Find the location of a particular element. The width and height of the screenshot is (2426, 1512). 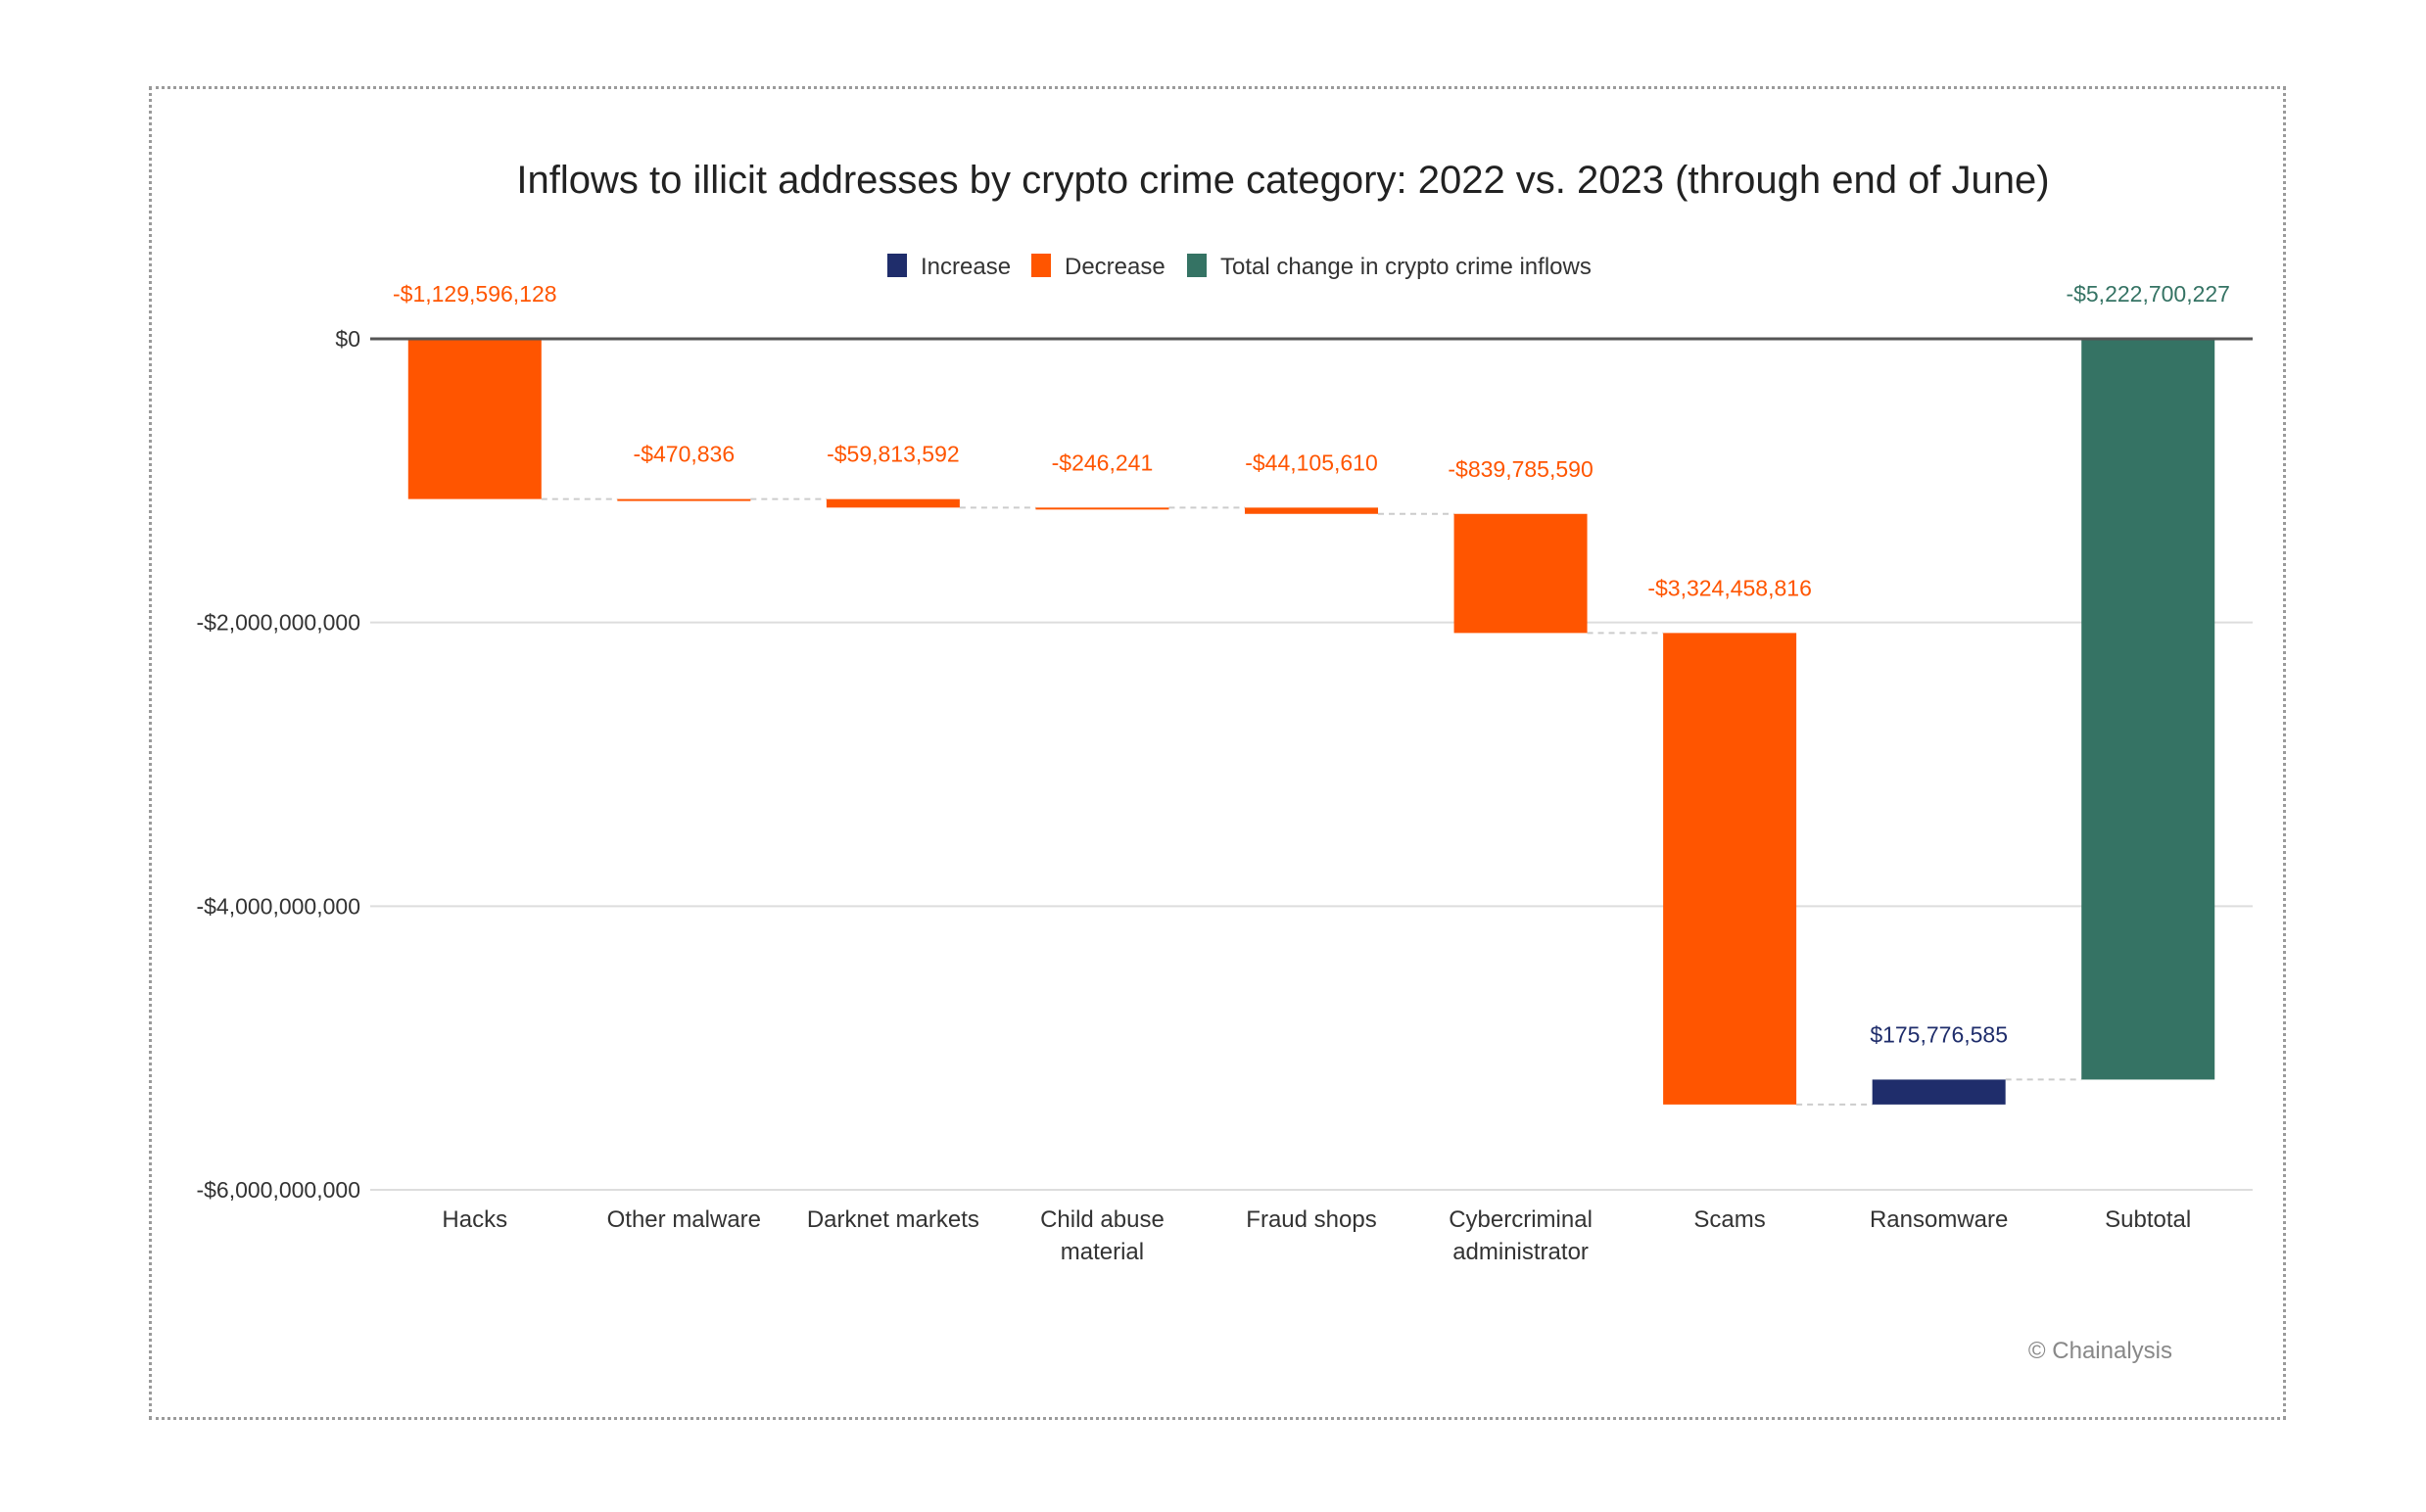

data-label: $175,776,585 is located at coordinates (1939, 1034).